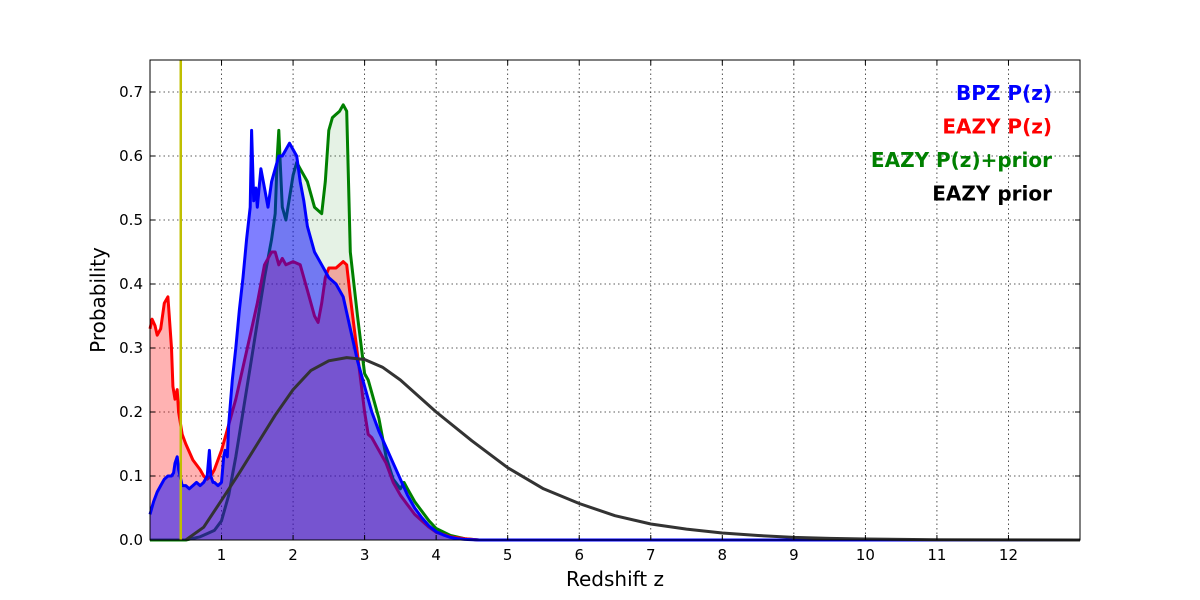 This screenshot has width=1200, height=600. I want to click on x-tick-label: 11, so click(936, 555).